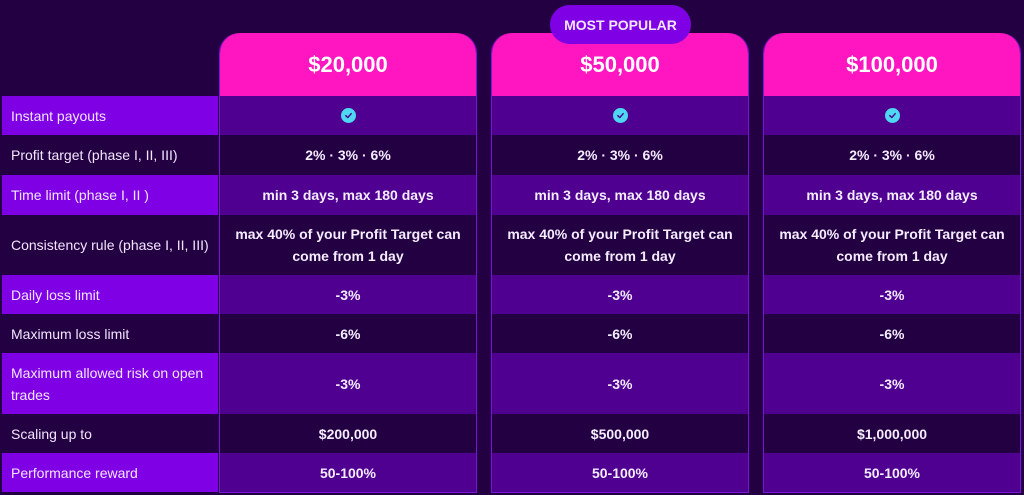 Image resolution: width=1024 pixels, height=495 pixels. What do you see at coordinates (348, 433) in the screenshot?
I see `scaling-value: $200,000` at bounding box center [348, 433].